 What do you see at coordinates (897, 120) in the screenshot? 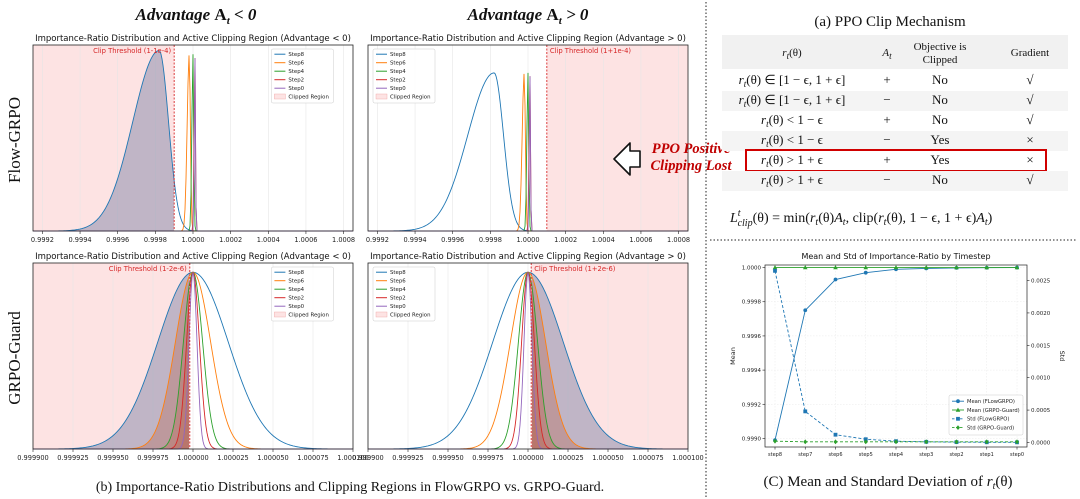
I see `table-row: rt(θ) < 1 − ϵ + No √` at bounding box center [897, 120].